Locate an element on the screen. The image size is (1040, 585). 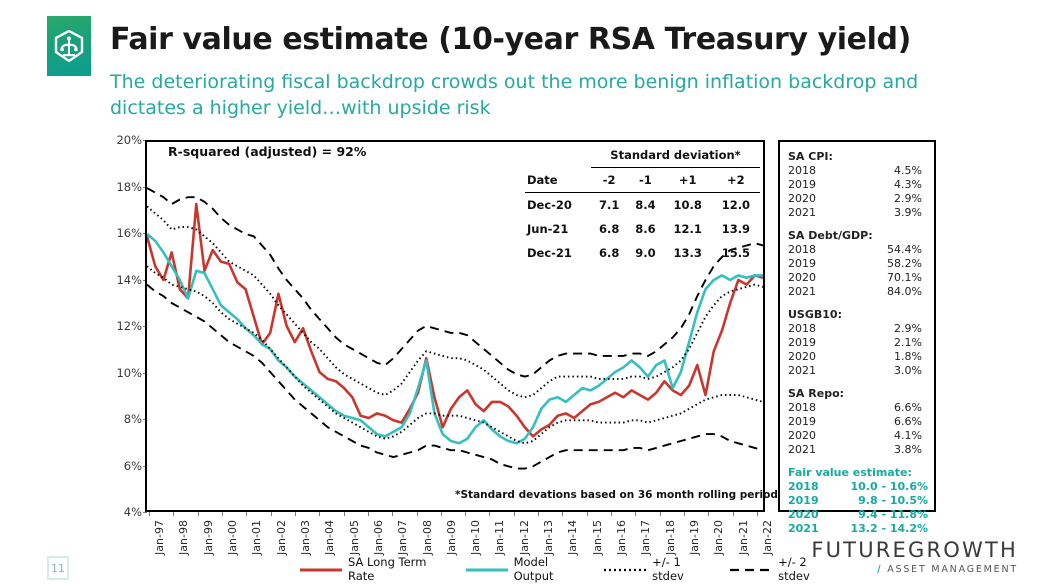
futuregrowth-tree-logo-icon is located at coordinates (69, 46).